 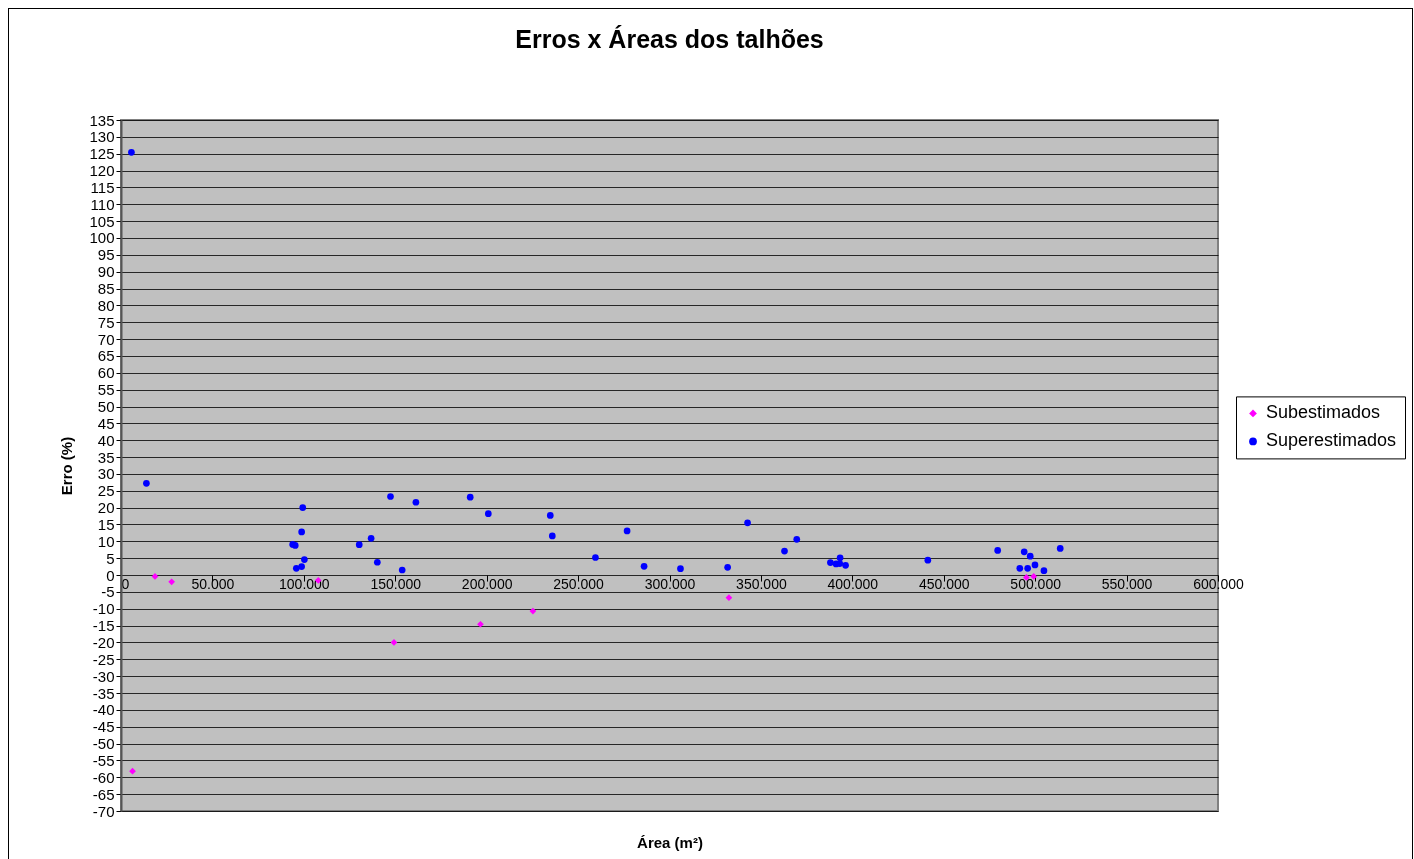 What do you see at coordinates (106, 373) in the screenshot?
I see `y-tick-label: 60` at bounding box center [106, 373].